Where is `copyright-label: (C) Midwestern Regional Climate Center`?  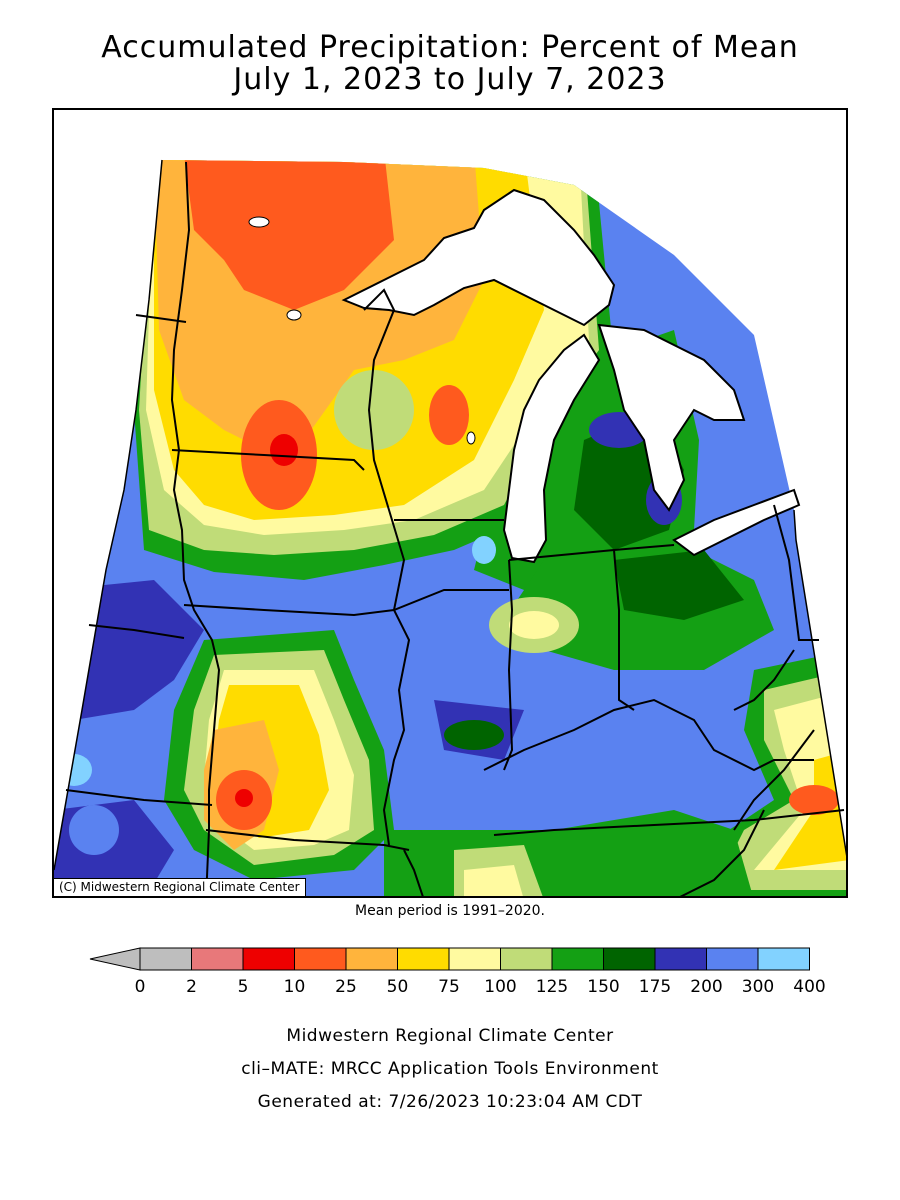
copyright-label: (C) Midwestern Regional Climate Center is located at coordinates (180, 887).